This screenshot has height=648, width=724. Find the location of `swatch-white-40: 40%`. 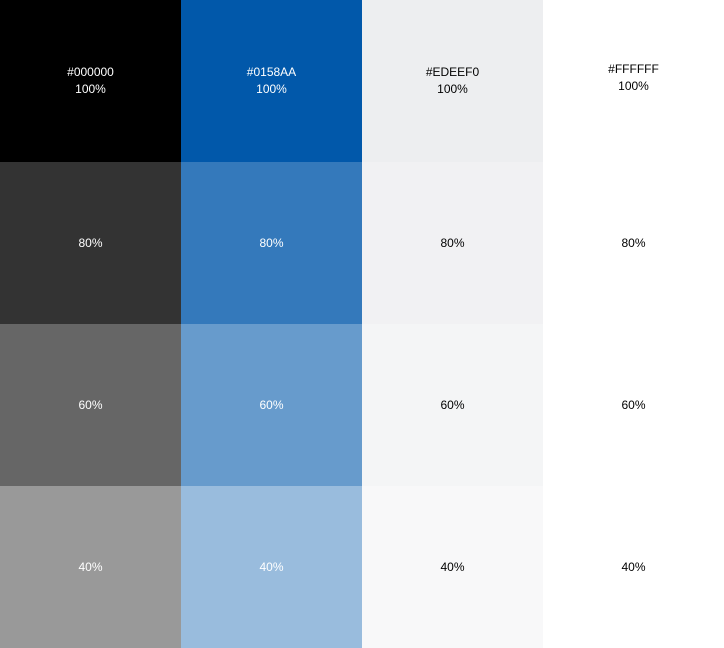

swatch-white-40: 40% is located at coordinates (633, 567).